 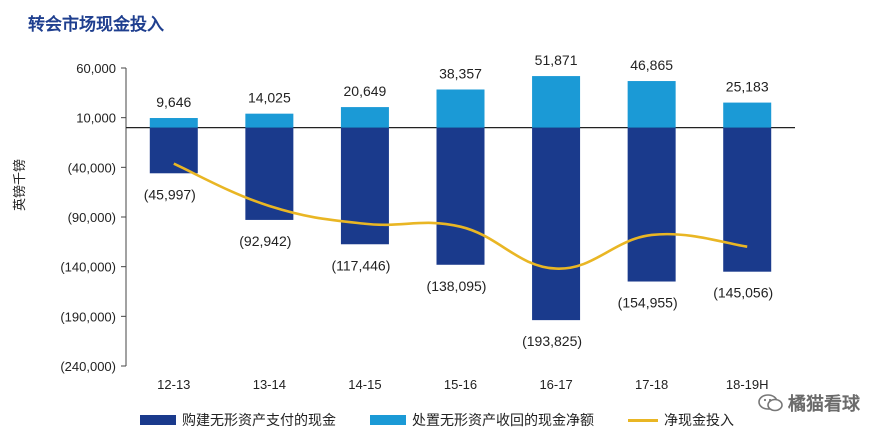 What do you see at coordinates (88, 267) in the screenshot?
I see `y-tick-label: (140,000)` at bounding box center [88, 267].